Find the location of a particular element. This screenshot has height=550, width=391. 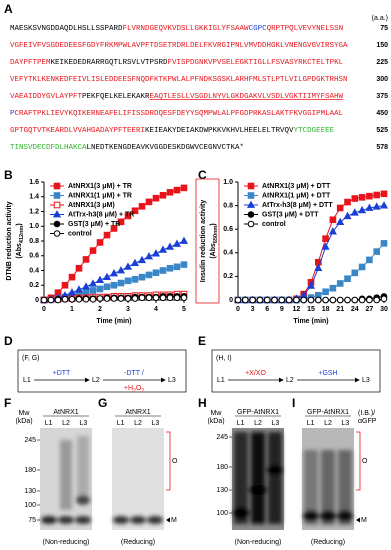

residue-count: 375 is located at coordinates (382, 96).